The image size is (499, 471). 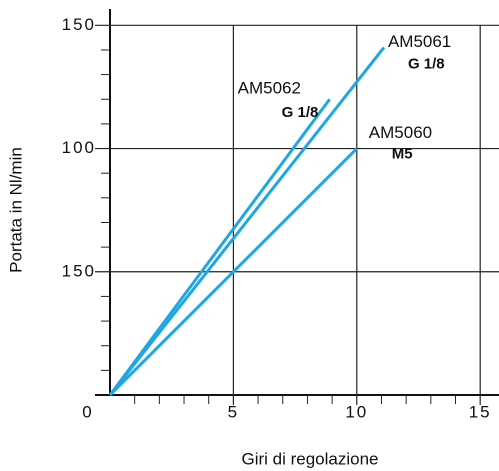 I want to click on x-tick-label: 0, so click(x=87, y=411).